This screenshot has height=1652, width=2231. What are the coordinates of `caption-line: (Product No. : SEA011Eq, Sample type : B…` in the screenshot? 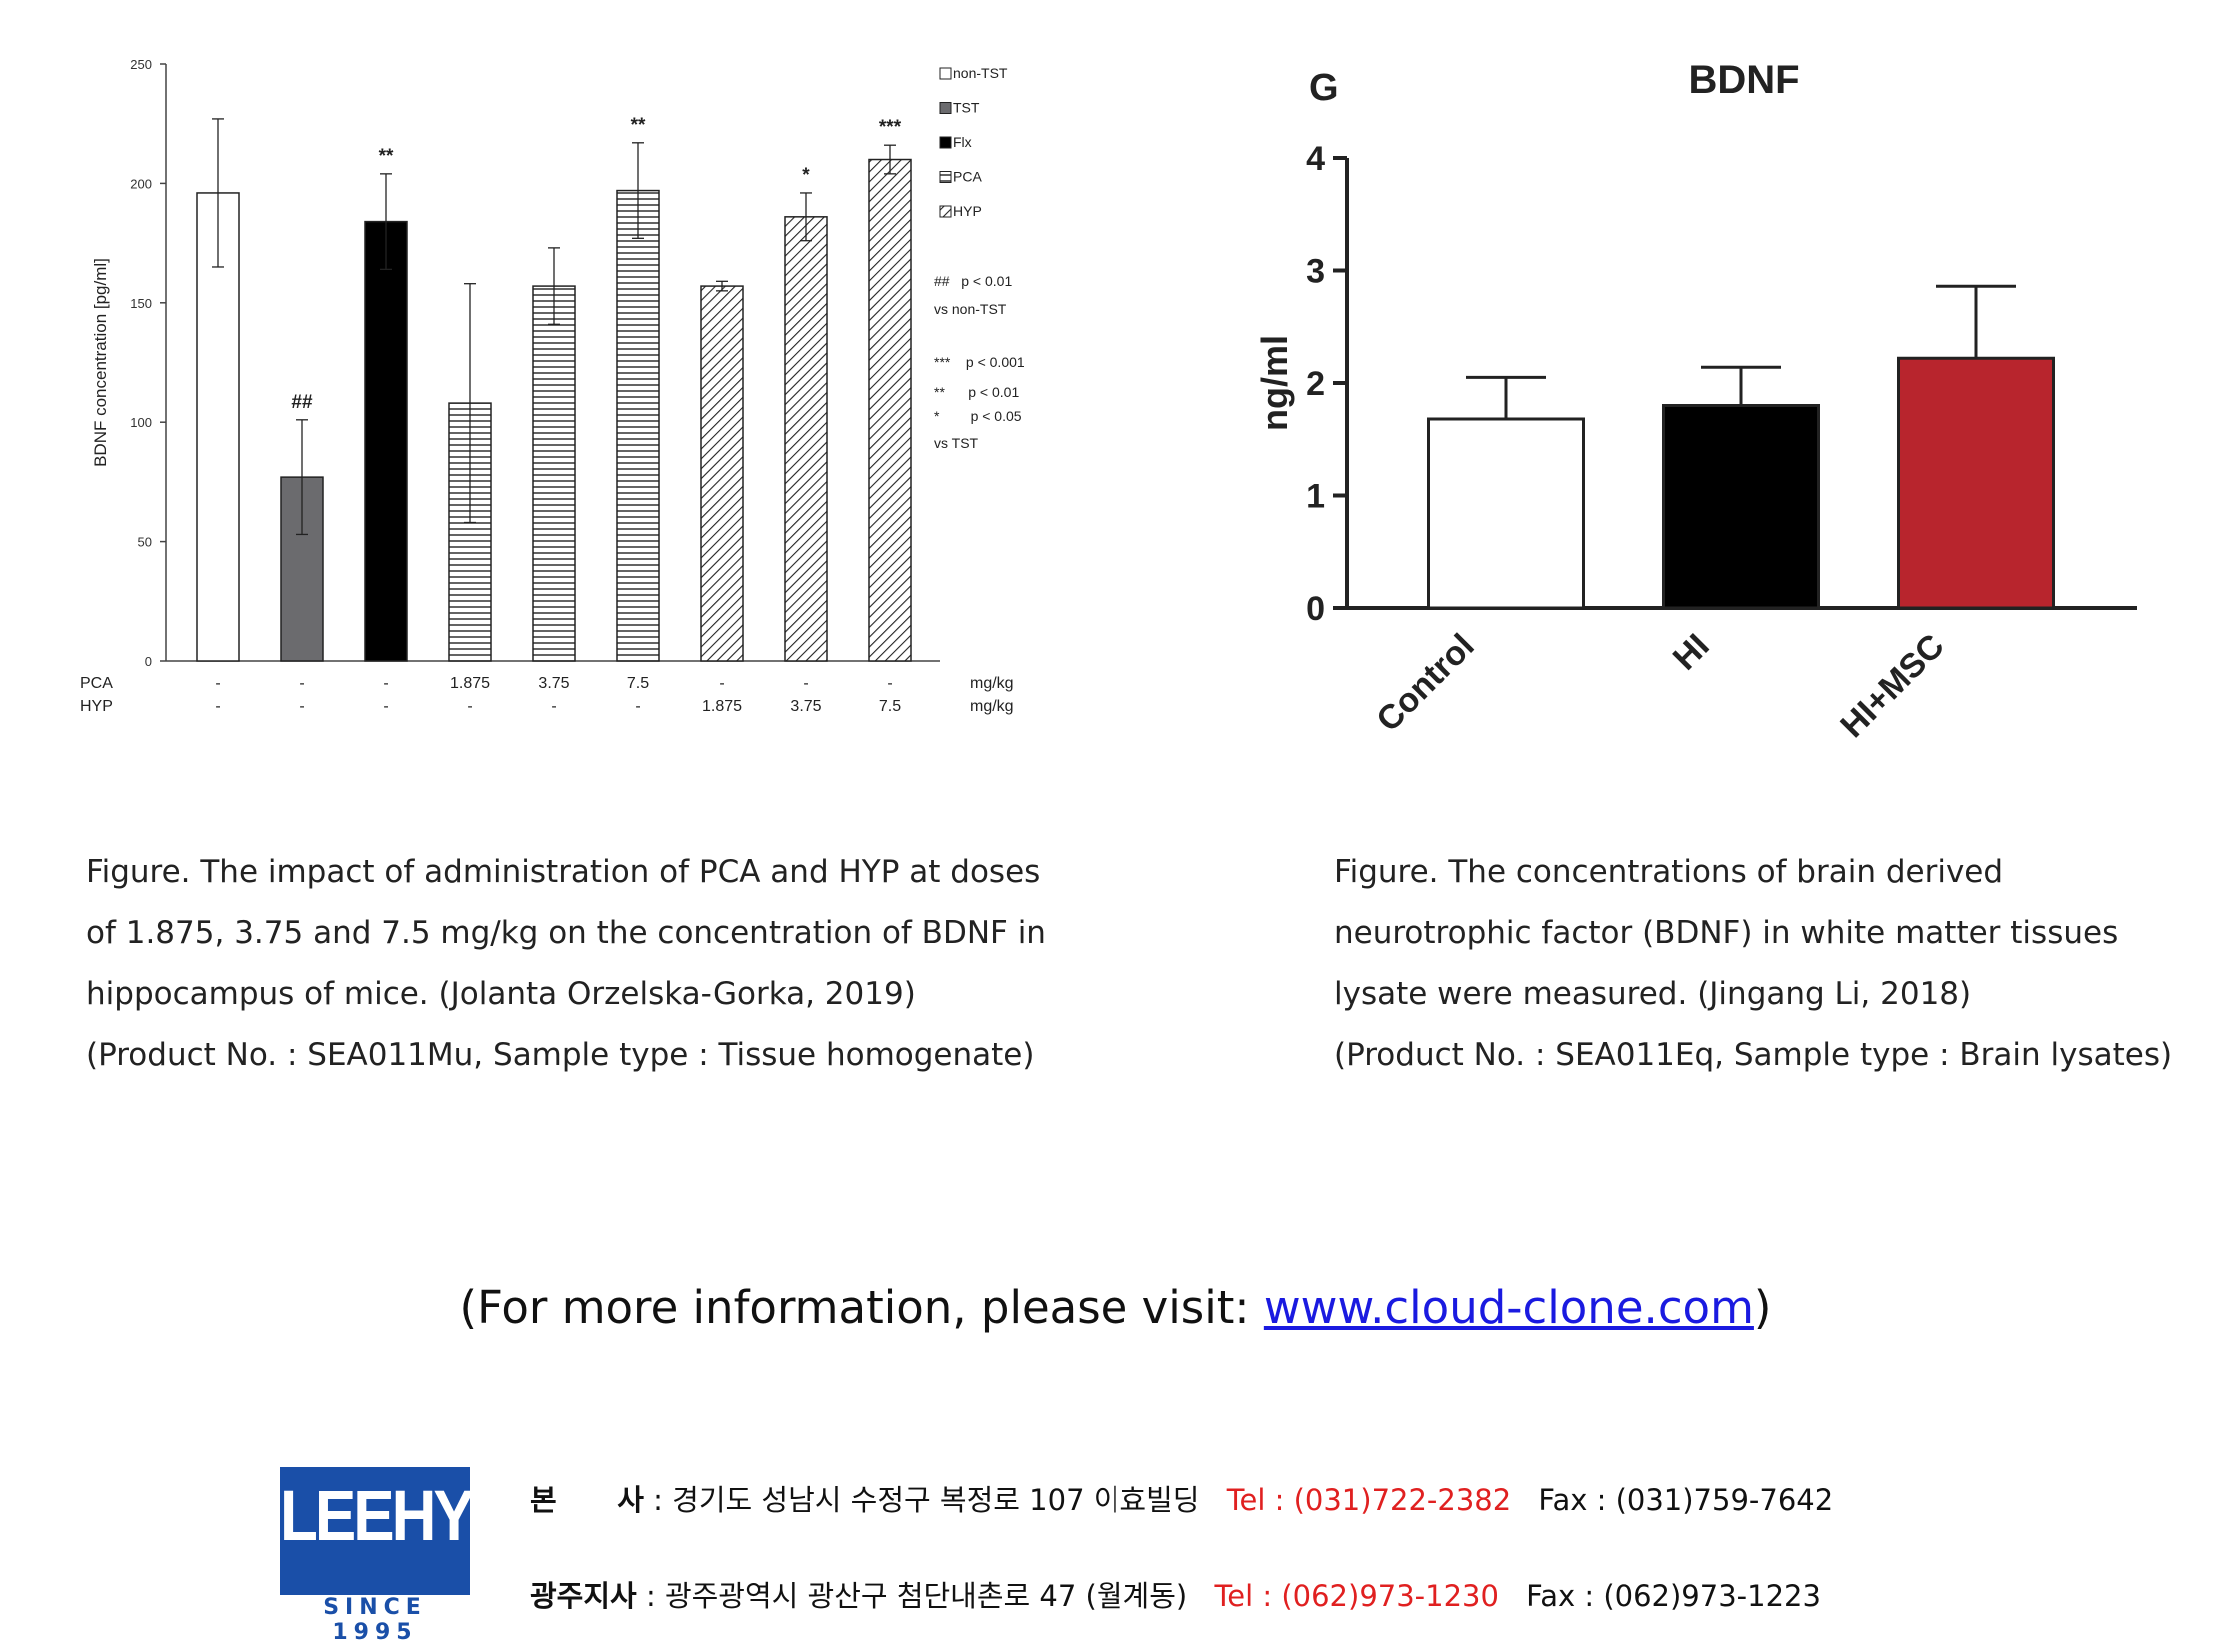 It's located at (1753, 1055).